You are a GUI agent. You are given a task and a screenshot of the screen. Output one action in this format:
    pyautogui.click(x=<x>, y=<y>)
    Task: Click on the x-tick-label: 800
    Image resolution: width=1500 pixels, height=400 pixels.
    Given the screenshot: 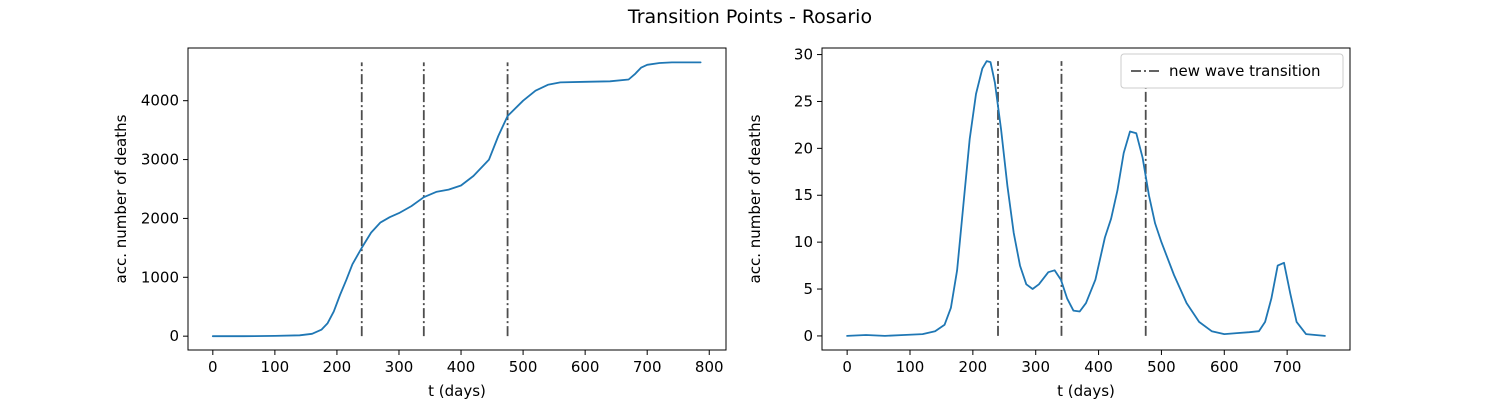 What is the action you would take?
    pyautogui.click(x=709, y=367)
    